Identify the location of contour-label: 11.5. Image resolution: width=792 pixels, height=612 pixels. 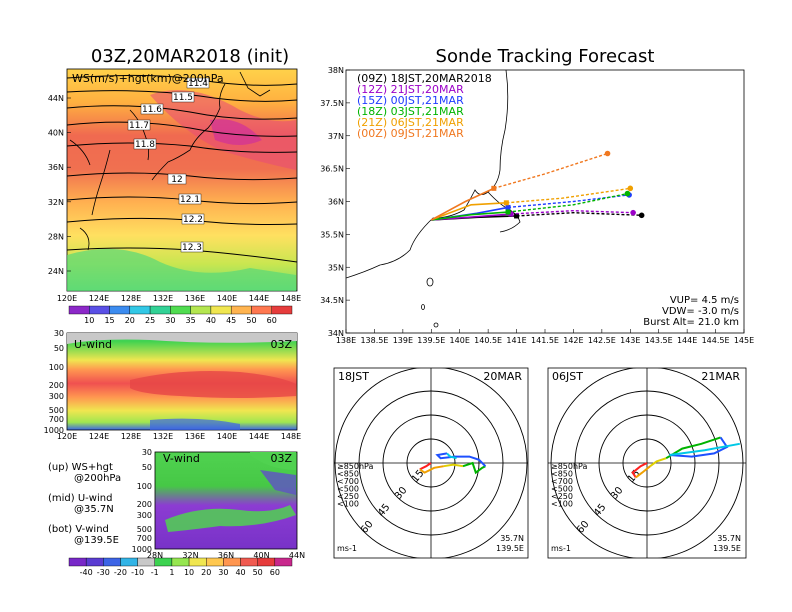
(183, 98).